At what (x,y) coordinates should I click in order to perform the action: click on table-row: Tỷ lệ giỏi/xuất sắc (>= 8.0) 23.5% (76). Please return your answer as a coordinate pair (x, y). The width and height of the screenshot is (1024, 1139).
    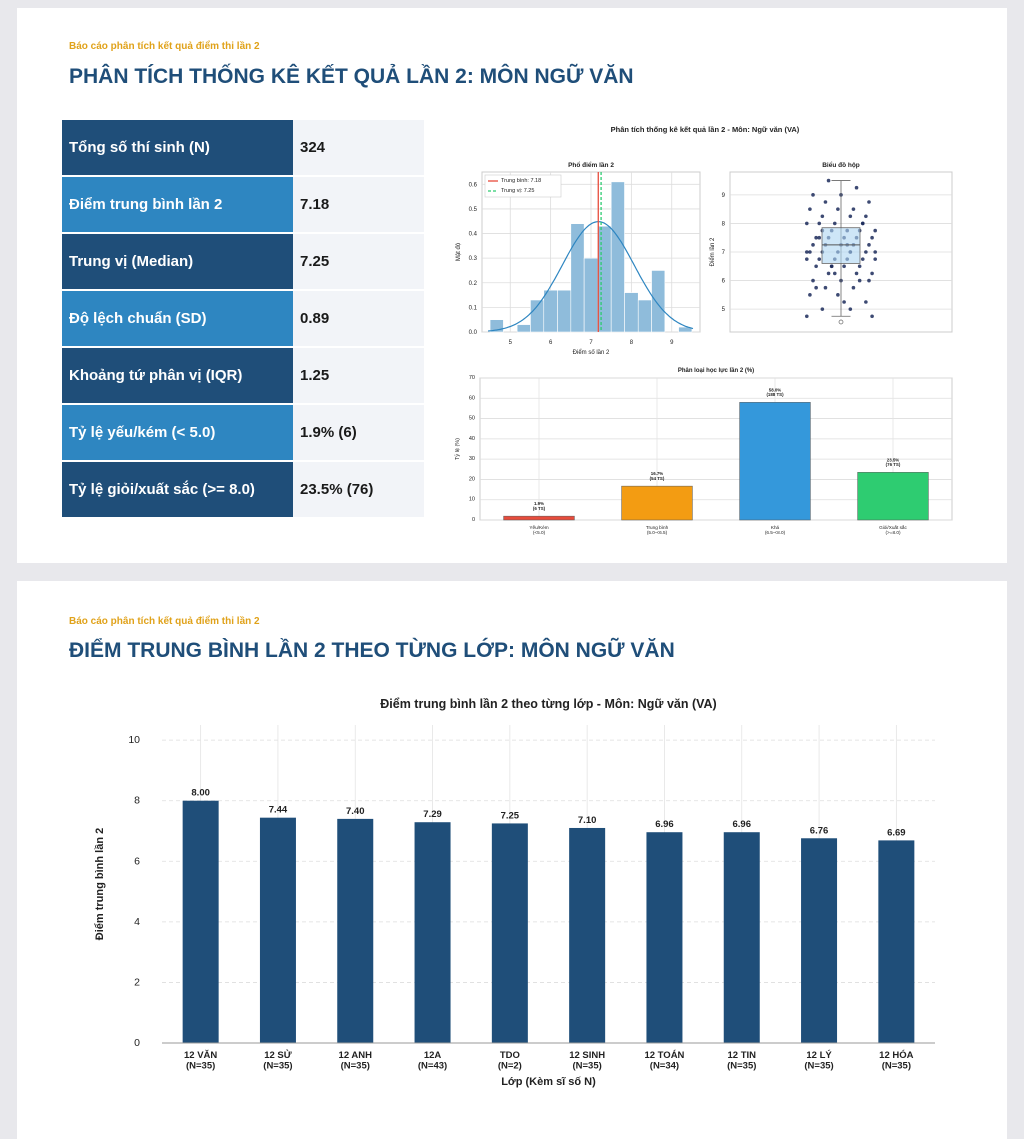
    Looking at the image, I should click on (243, 489).